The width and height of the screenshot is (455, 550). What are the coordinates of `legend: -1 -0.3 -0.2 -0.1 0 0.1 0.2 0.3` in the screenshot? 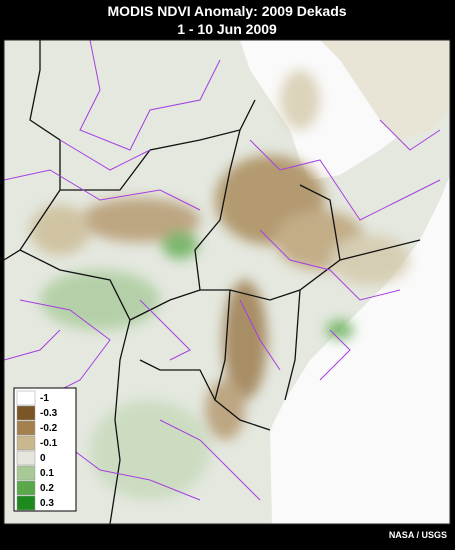 It's located at (45, 449).